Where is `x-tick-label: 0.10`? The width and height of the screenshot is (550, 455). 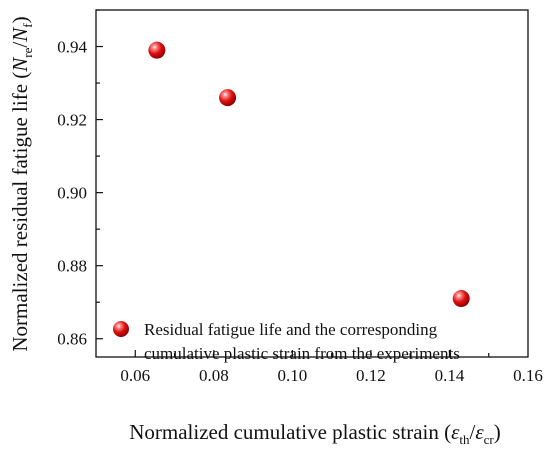 x-tick-label: 0.10 is located at coordinates (292, 375).